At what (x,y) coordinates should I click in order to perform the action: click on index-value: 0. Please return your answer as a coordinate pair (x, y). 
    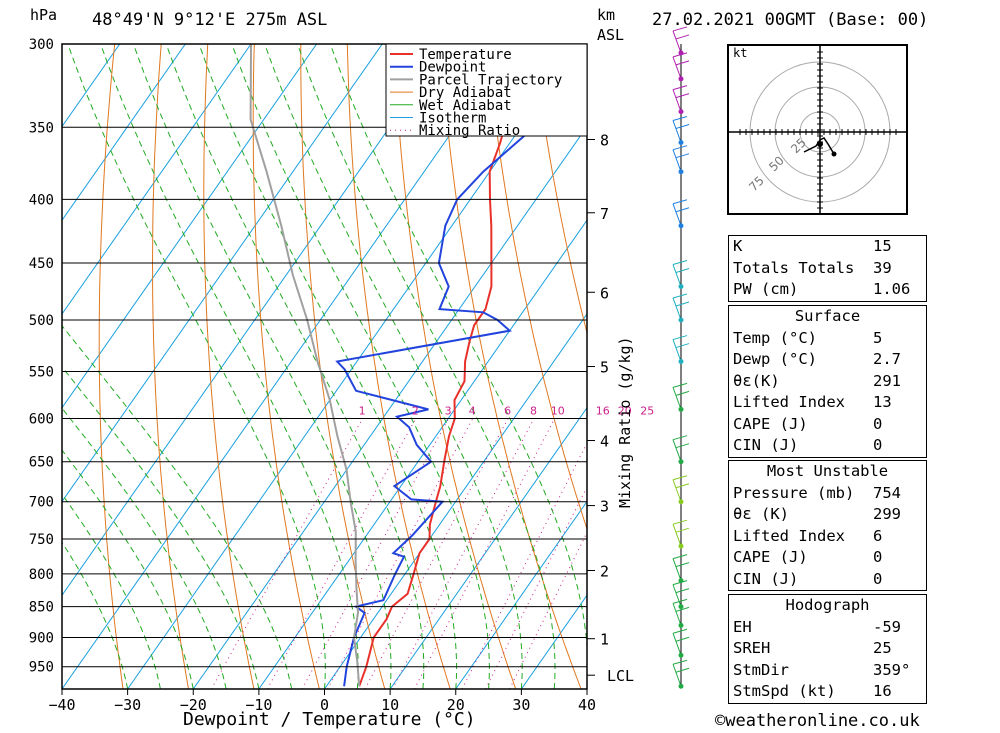
    Looking at the image, I should click on (878, 423).